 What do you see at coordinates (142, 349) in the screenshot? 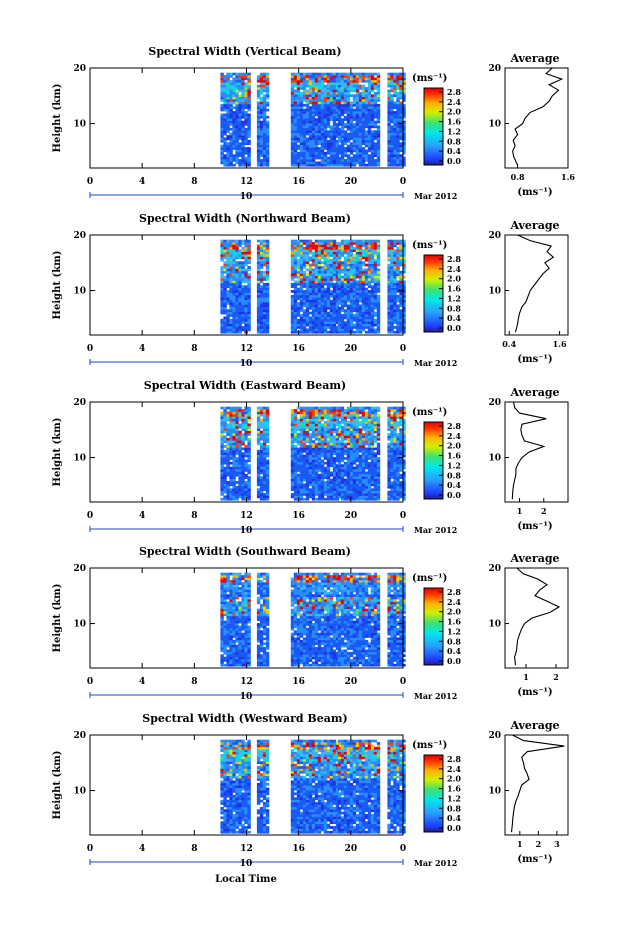
I see `x-tick-label: 4` at bounding box center [142, 349].